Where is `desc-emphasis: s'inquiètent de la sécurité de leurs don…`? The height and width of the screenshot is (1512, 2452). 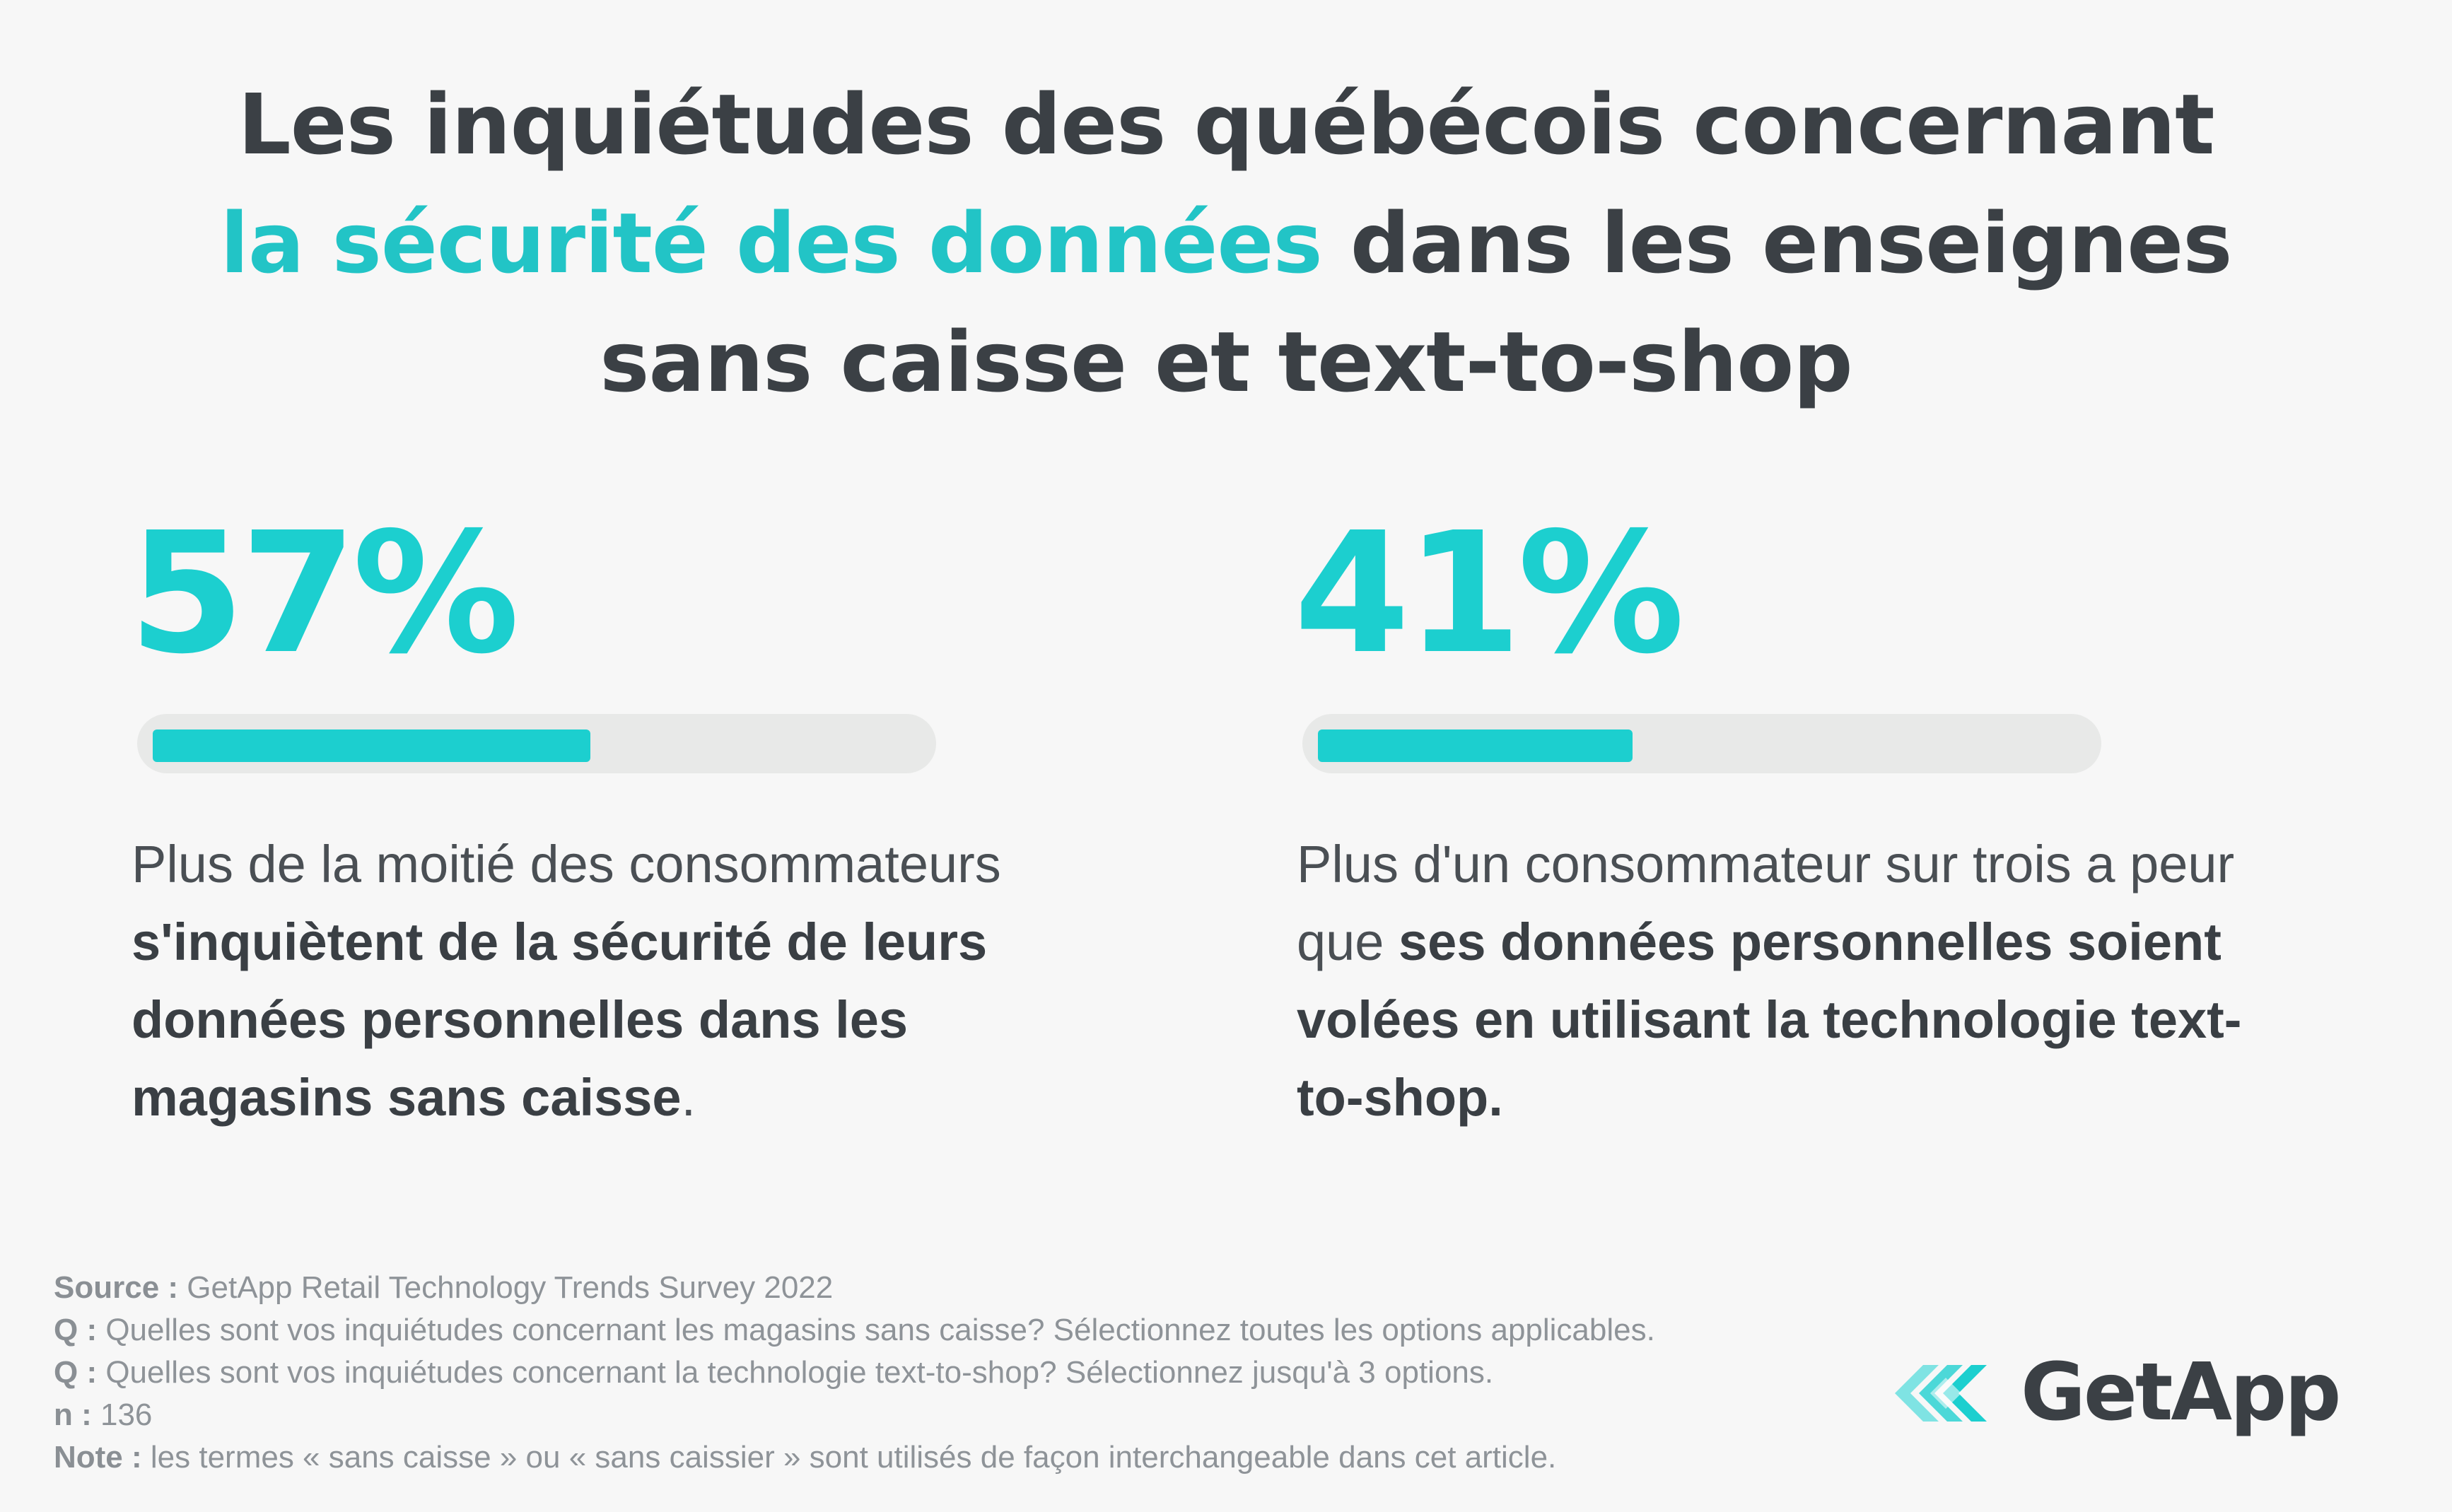
desc-emphasis: s'inquiètent de la sécurité de leurs don… is located at coordinates (560, 1020).